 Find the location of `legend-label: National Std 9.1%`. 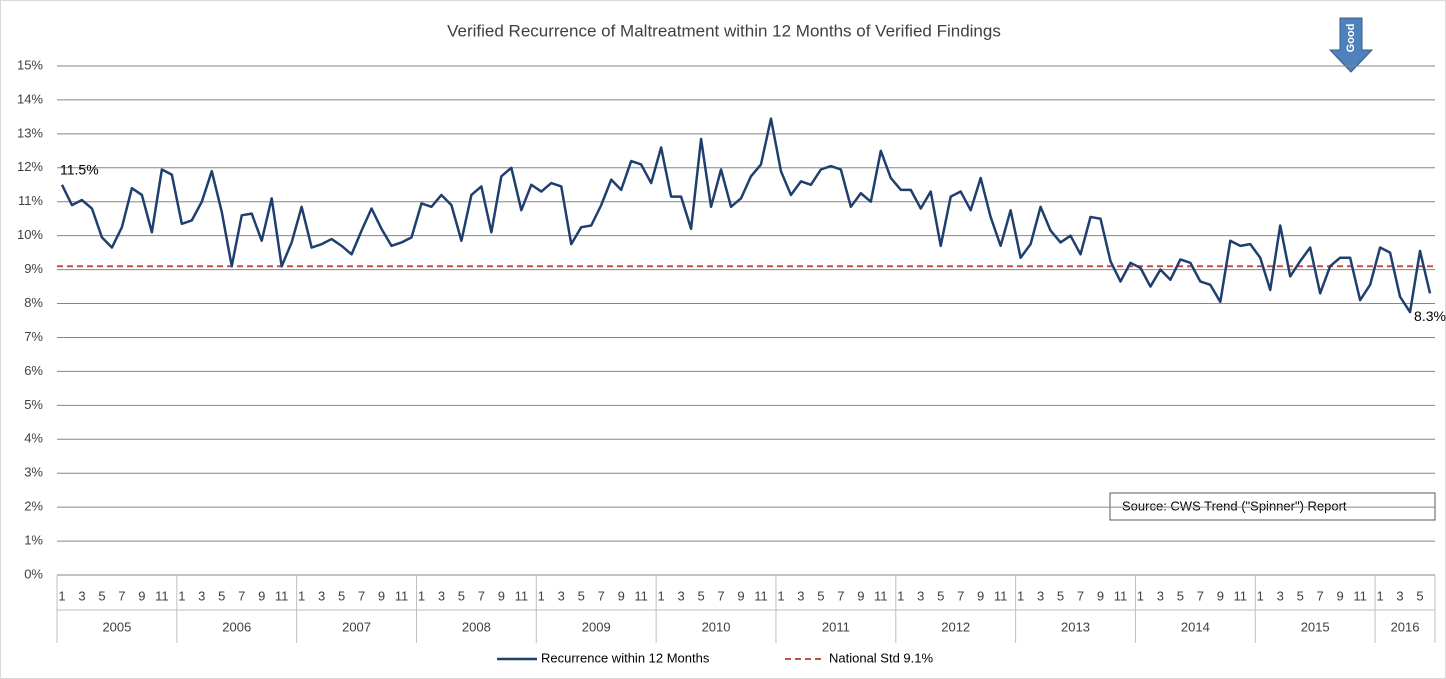

legend-label: National Std 9.1% is located at coordinates (881, 657).